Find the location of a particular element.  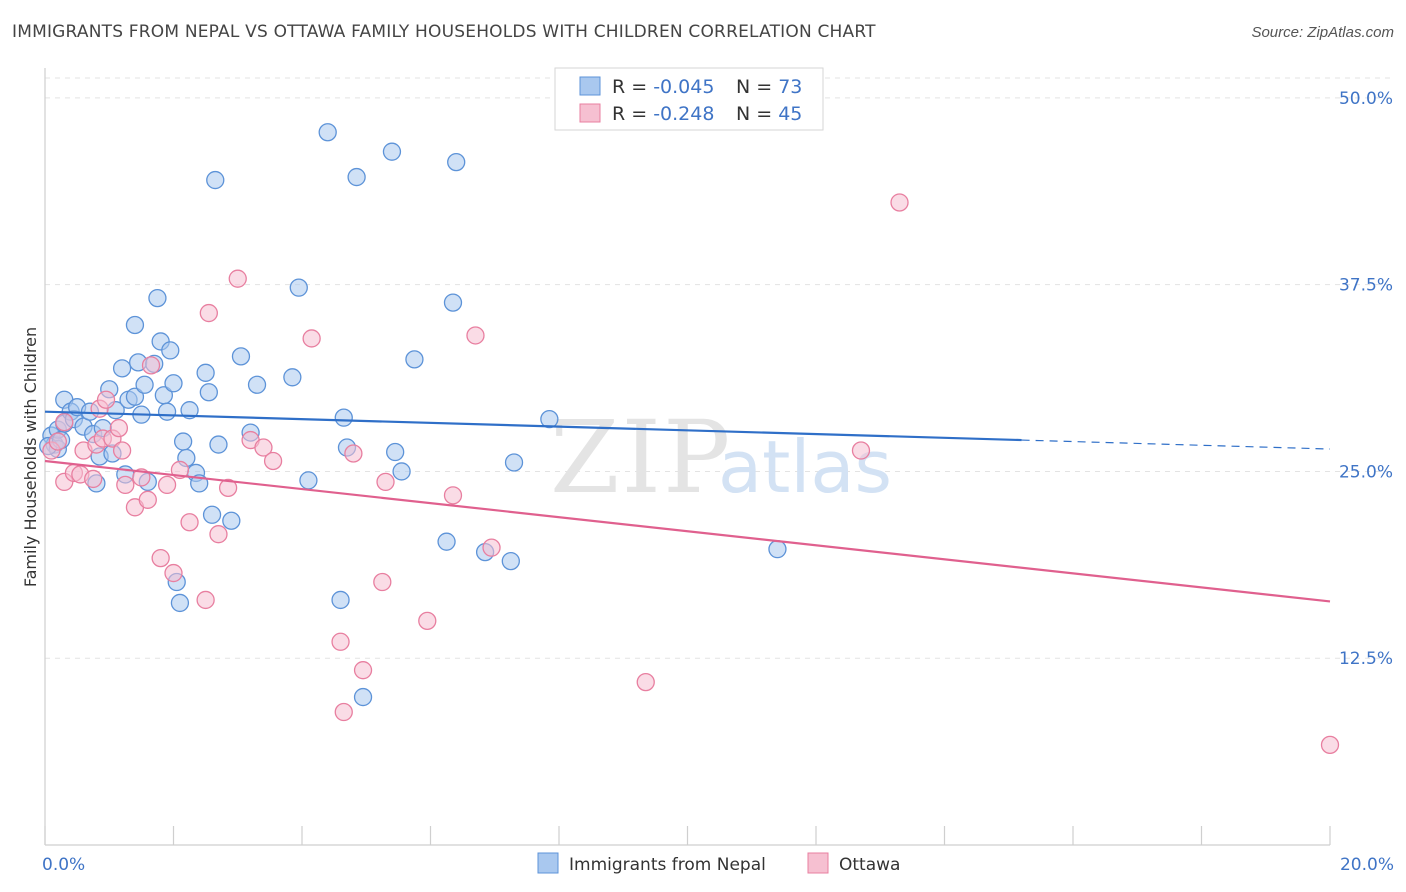

watermark-zip: ZIP is located at coordinates (641, 457).